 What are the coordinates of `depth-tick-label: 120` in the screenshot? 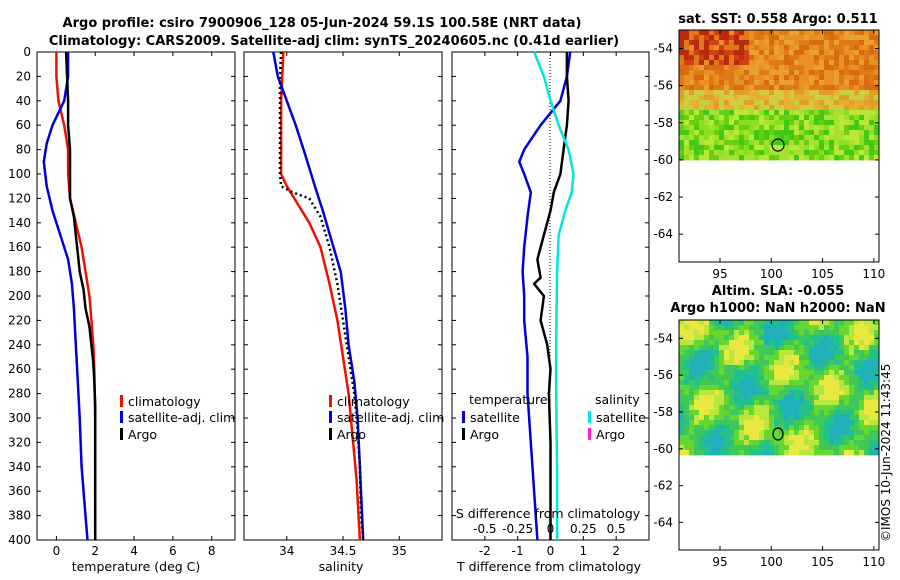 It's located at (19, 198).